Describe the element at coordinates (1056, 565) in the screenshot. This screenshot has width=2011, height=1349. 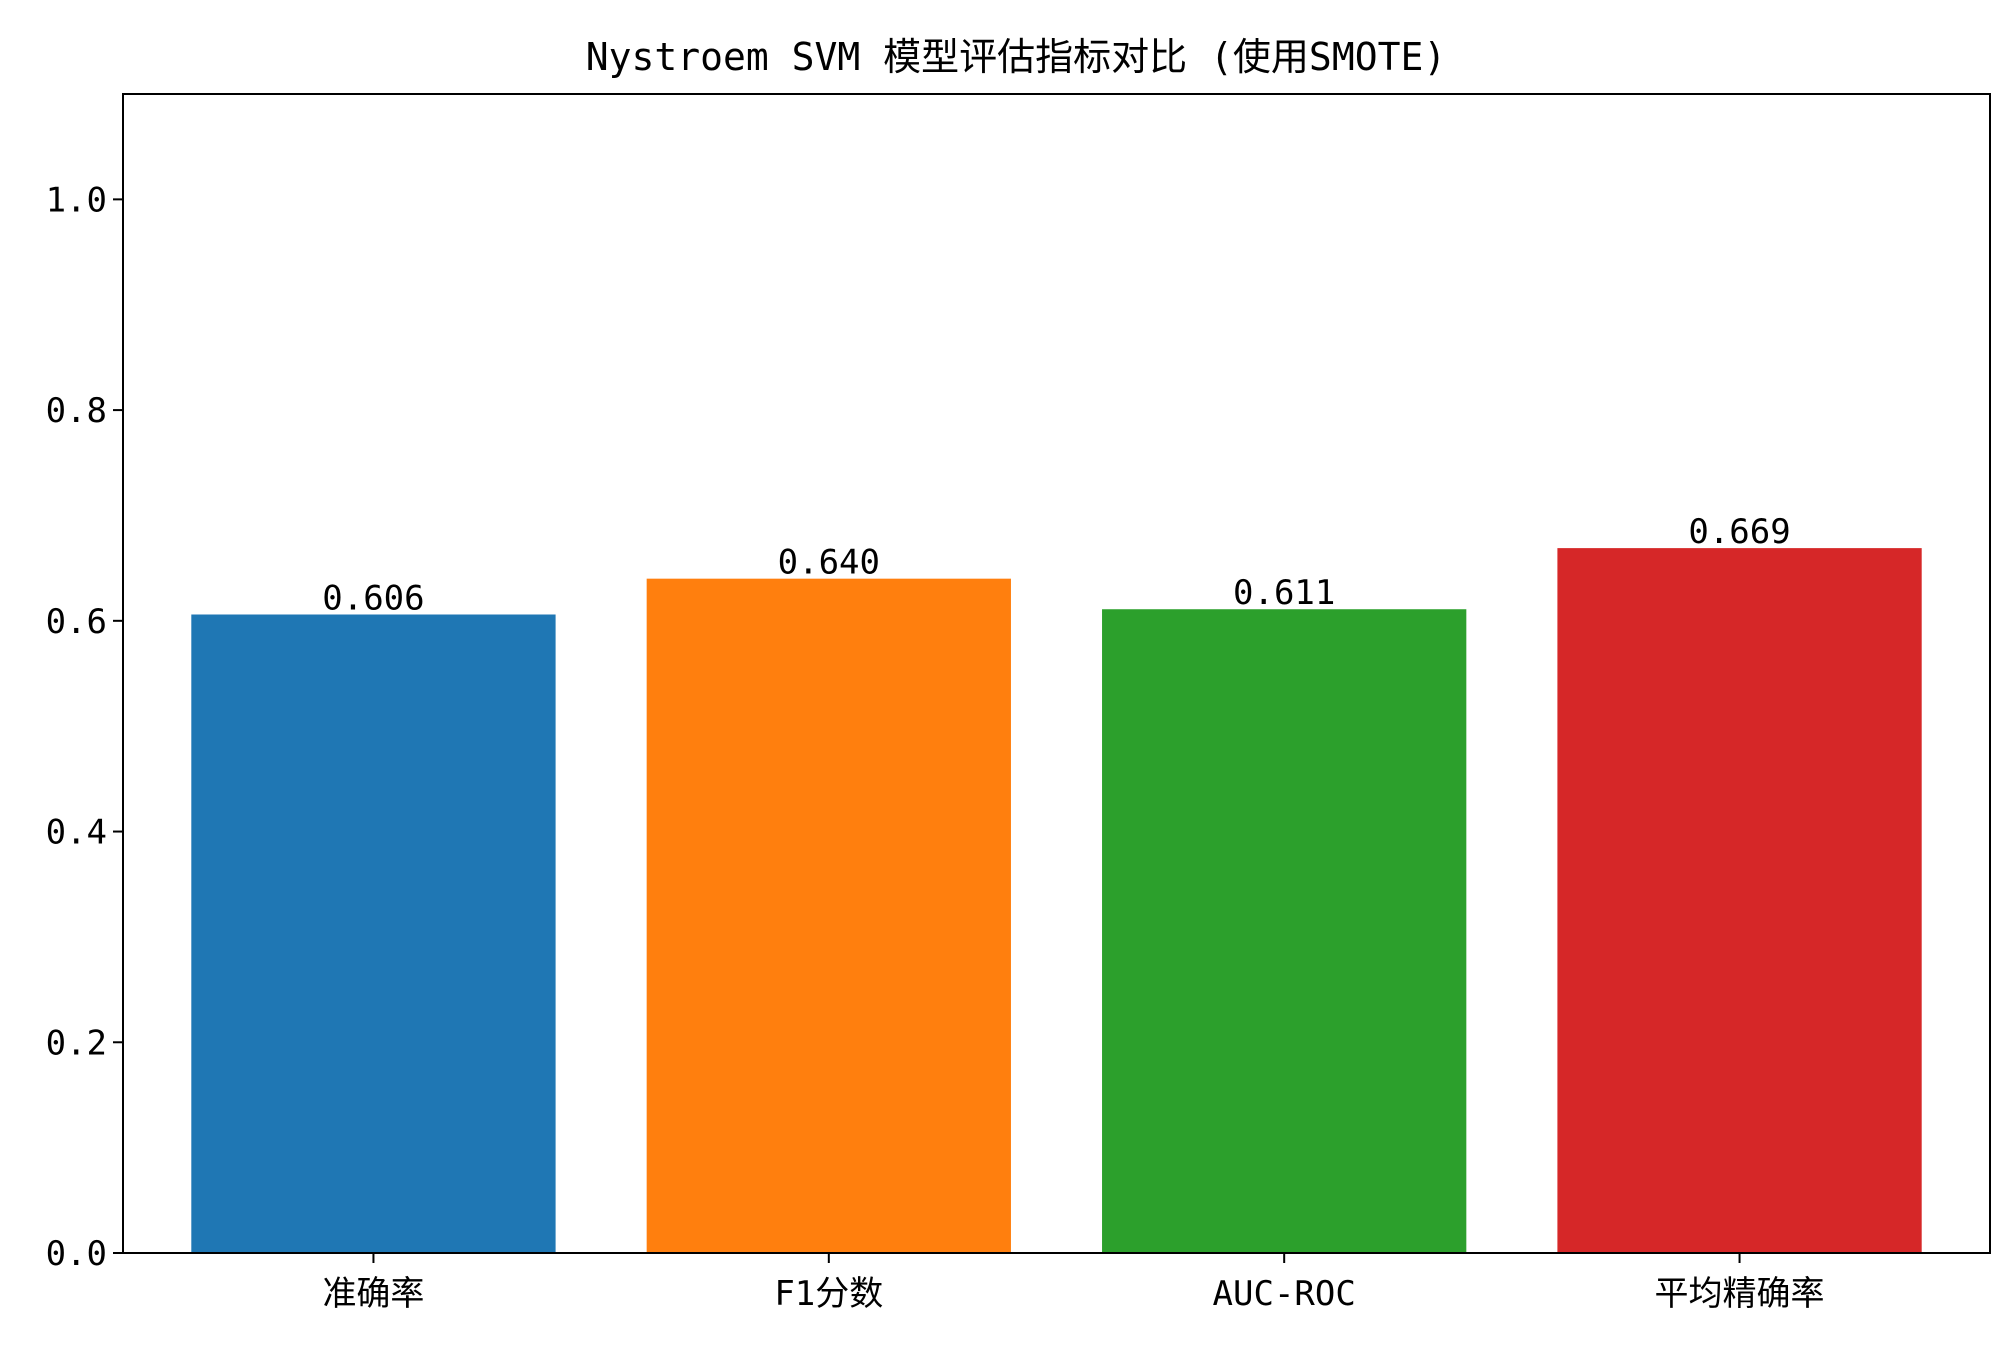
I see `data-labels-group: 0.606 0.640 0.611 0.669` at that location.